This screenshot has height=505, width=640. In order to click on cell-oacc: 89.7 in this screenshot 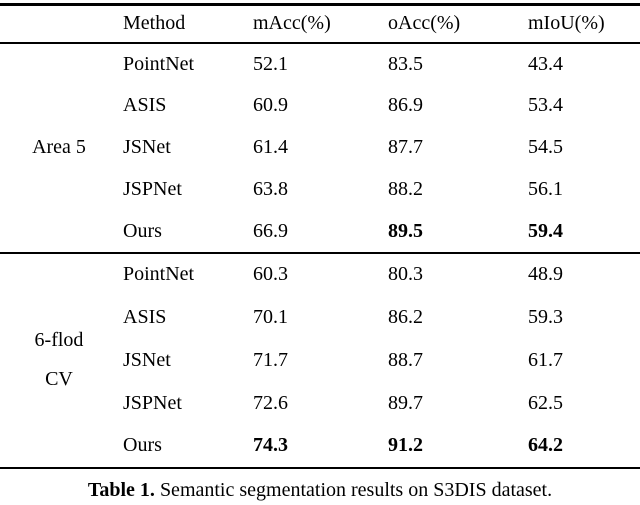, I will do `click(405, 402)`.